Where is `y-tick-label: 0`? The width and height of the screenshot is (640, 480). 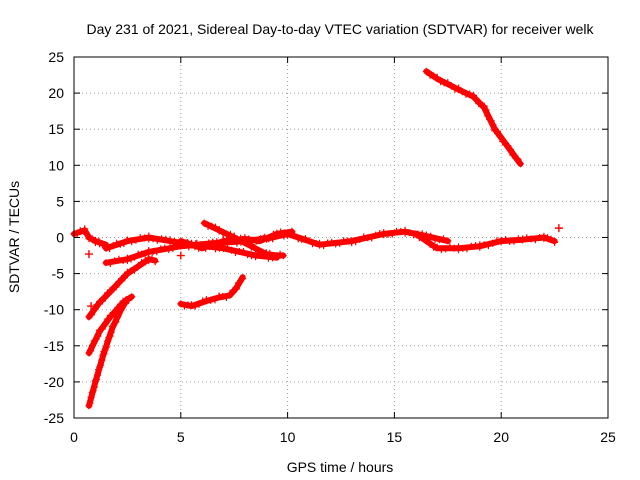 y-tick-label: 0 is located at coordinates (60, 238).